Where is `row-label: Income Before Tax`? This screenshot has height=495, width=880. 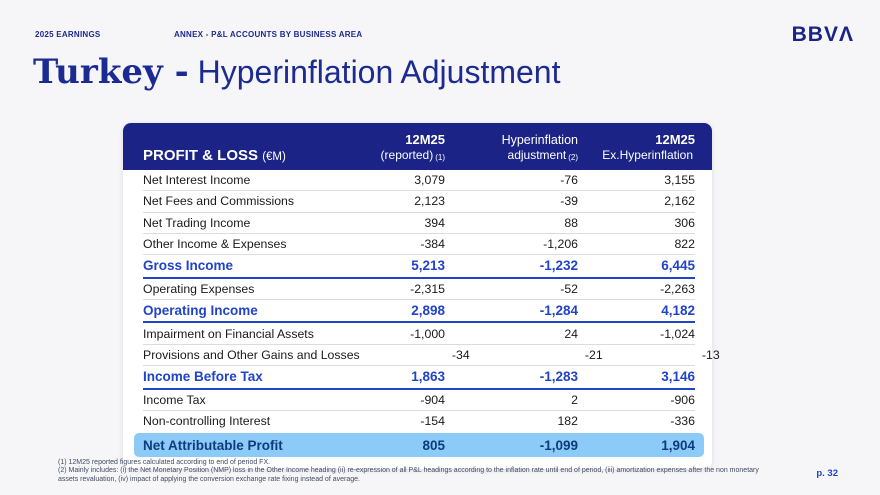 row-label: Income Before Tax is located at coordinates (203, 377).